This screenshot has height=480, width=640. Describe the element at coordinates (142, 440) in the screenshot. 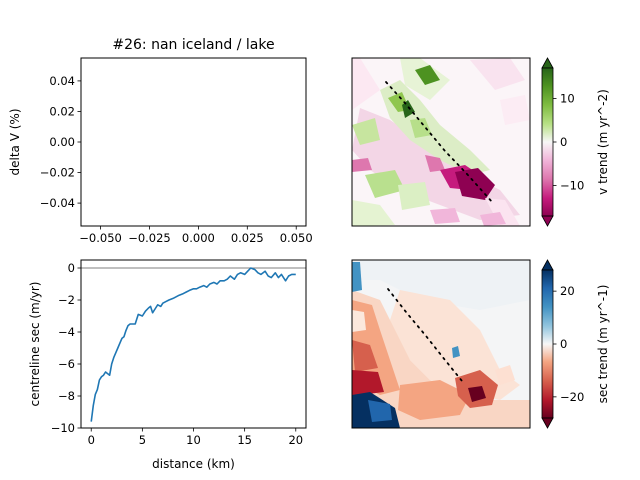

I see `x-tick-label: 5` at that location.